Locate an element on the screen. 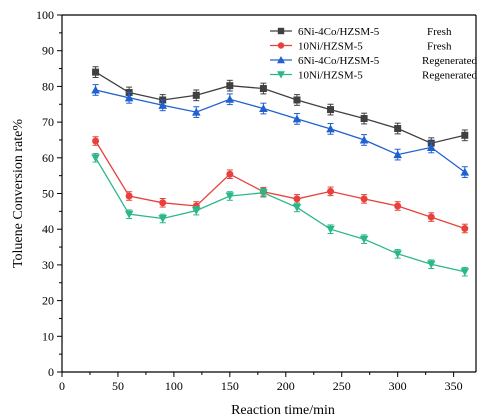  x-tick-label: 50 is located at coordinates (118, 386).